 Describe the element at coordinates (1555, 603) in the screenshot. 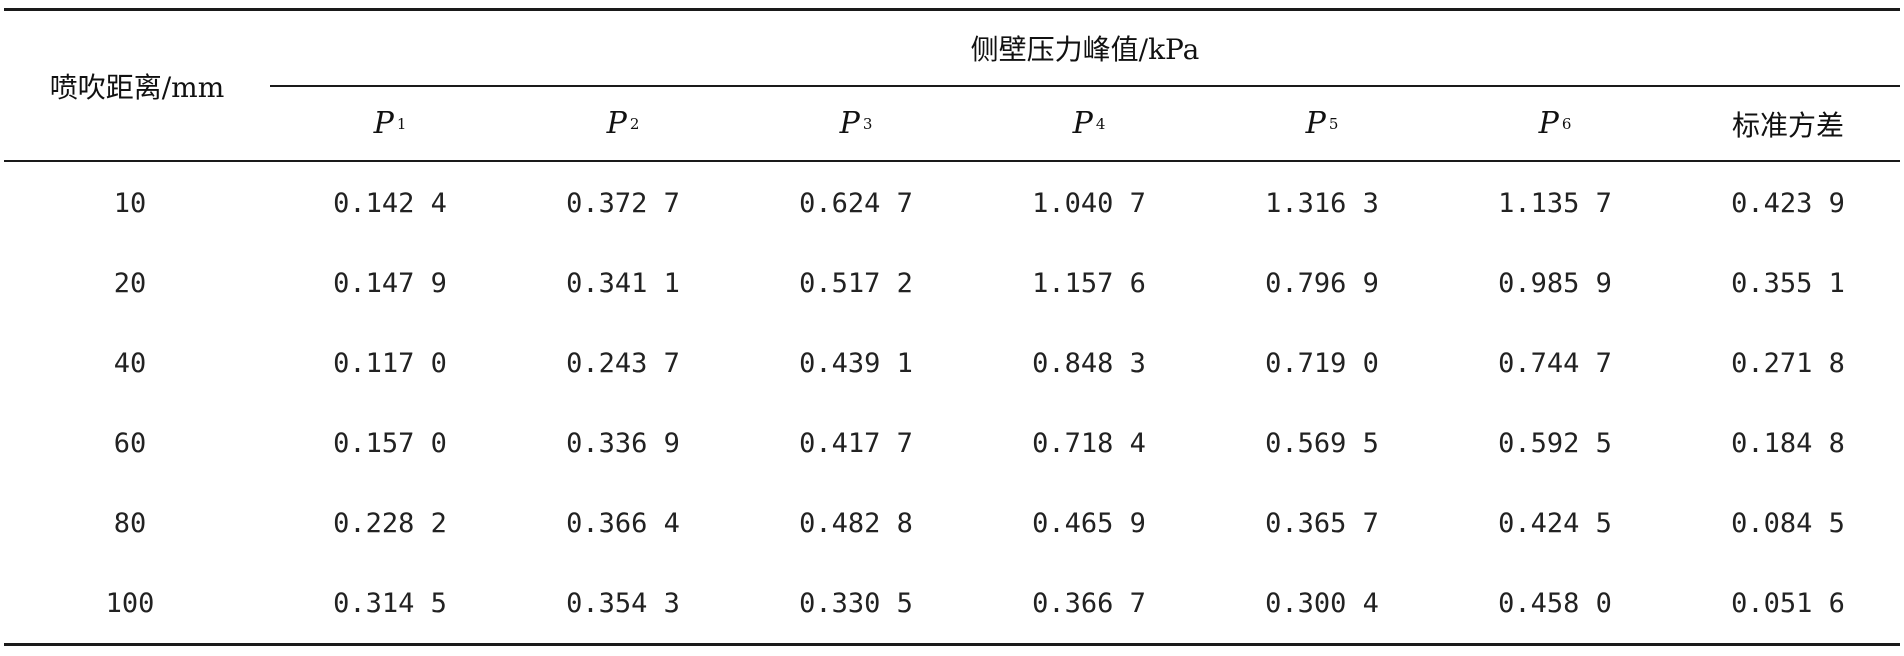

I see `pressure-value-cell: 0.458 0` at that location.